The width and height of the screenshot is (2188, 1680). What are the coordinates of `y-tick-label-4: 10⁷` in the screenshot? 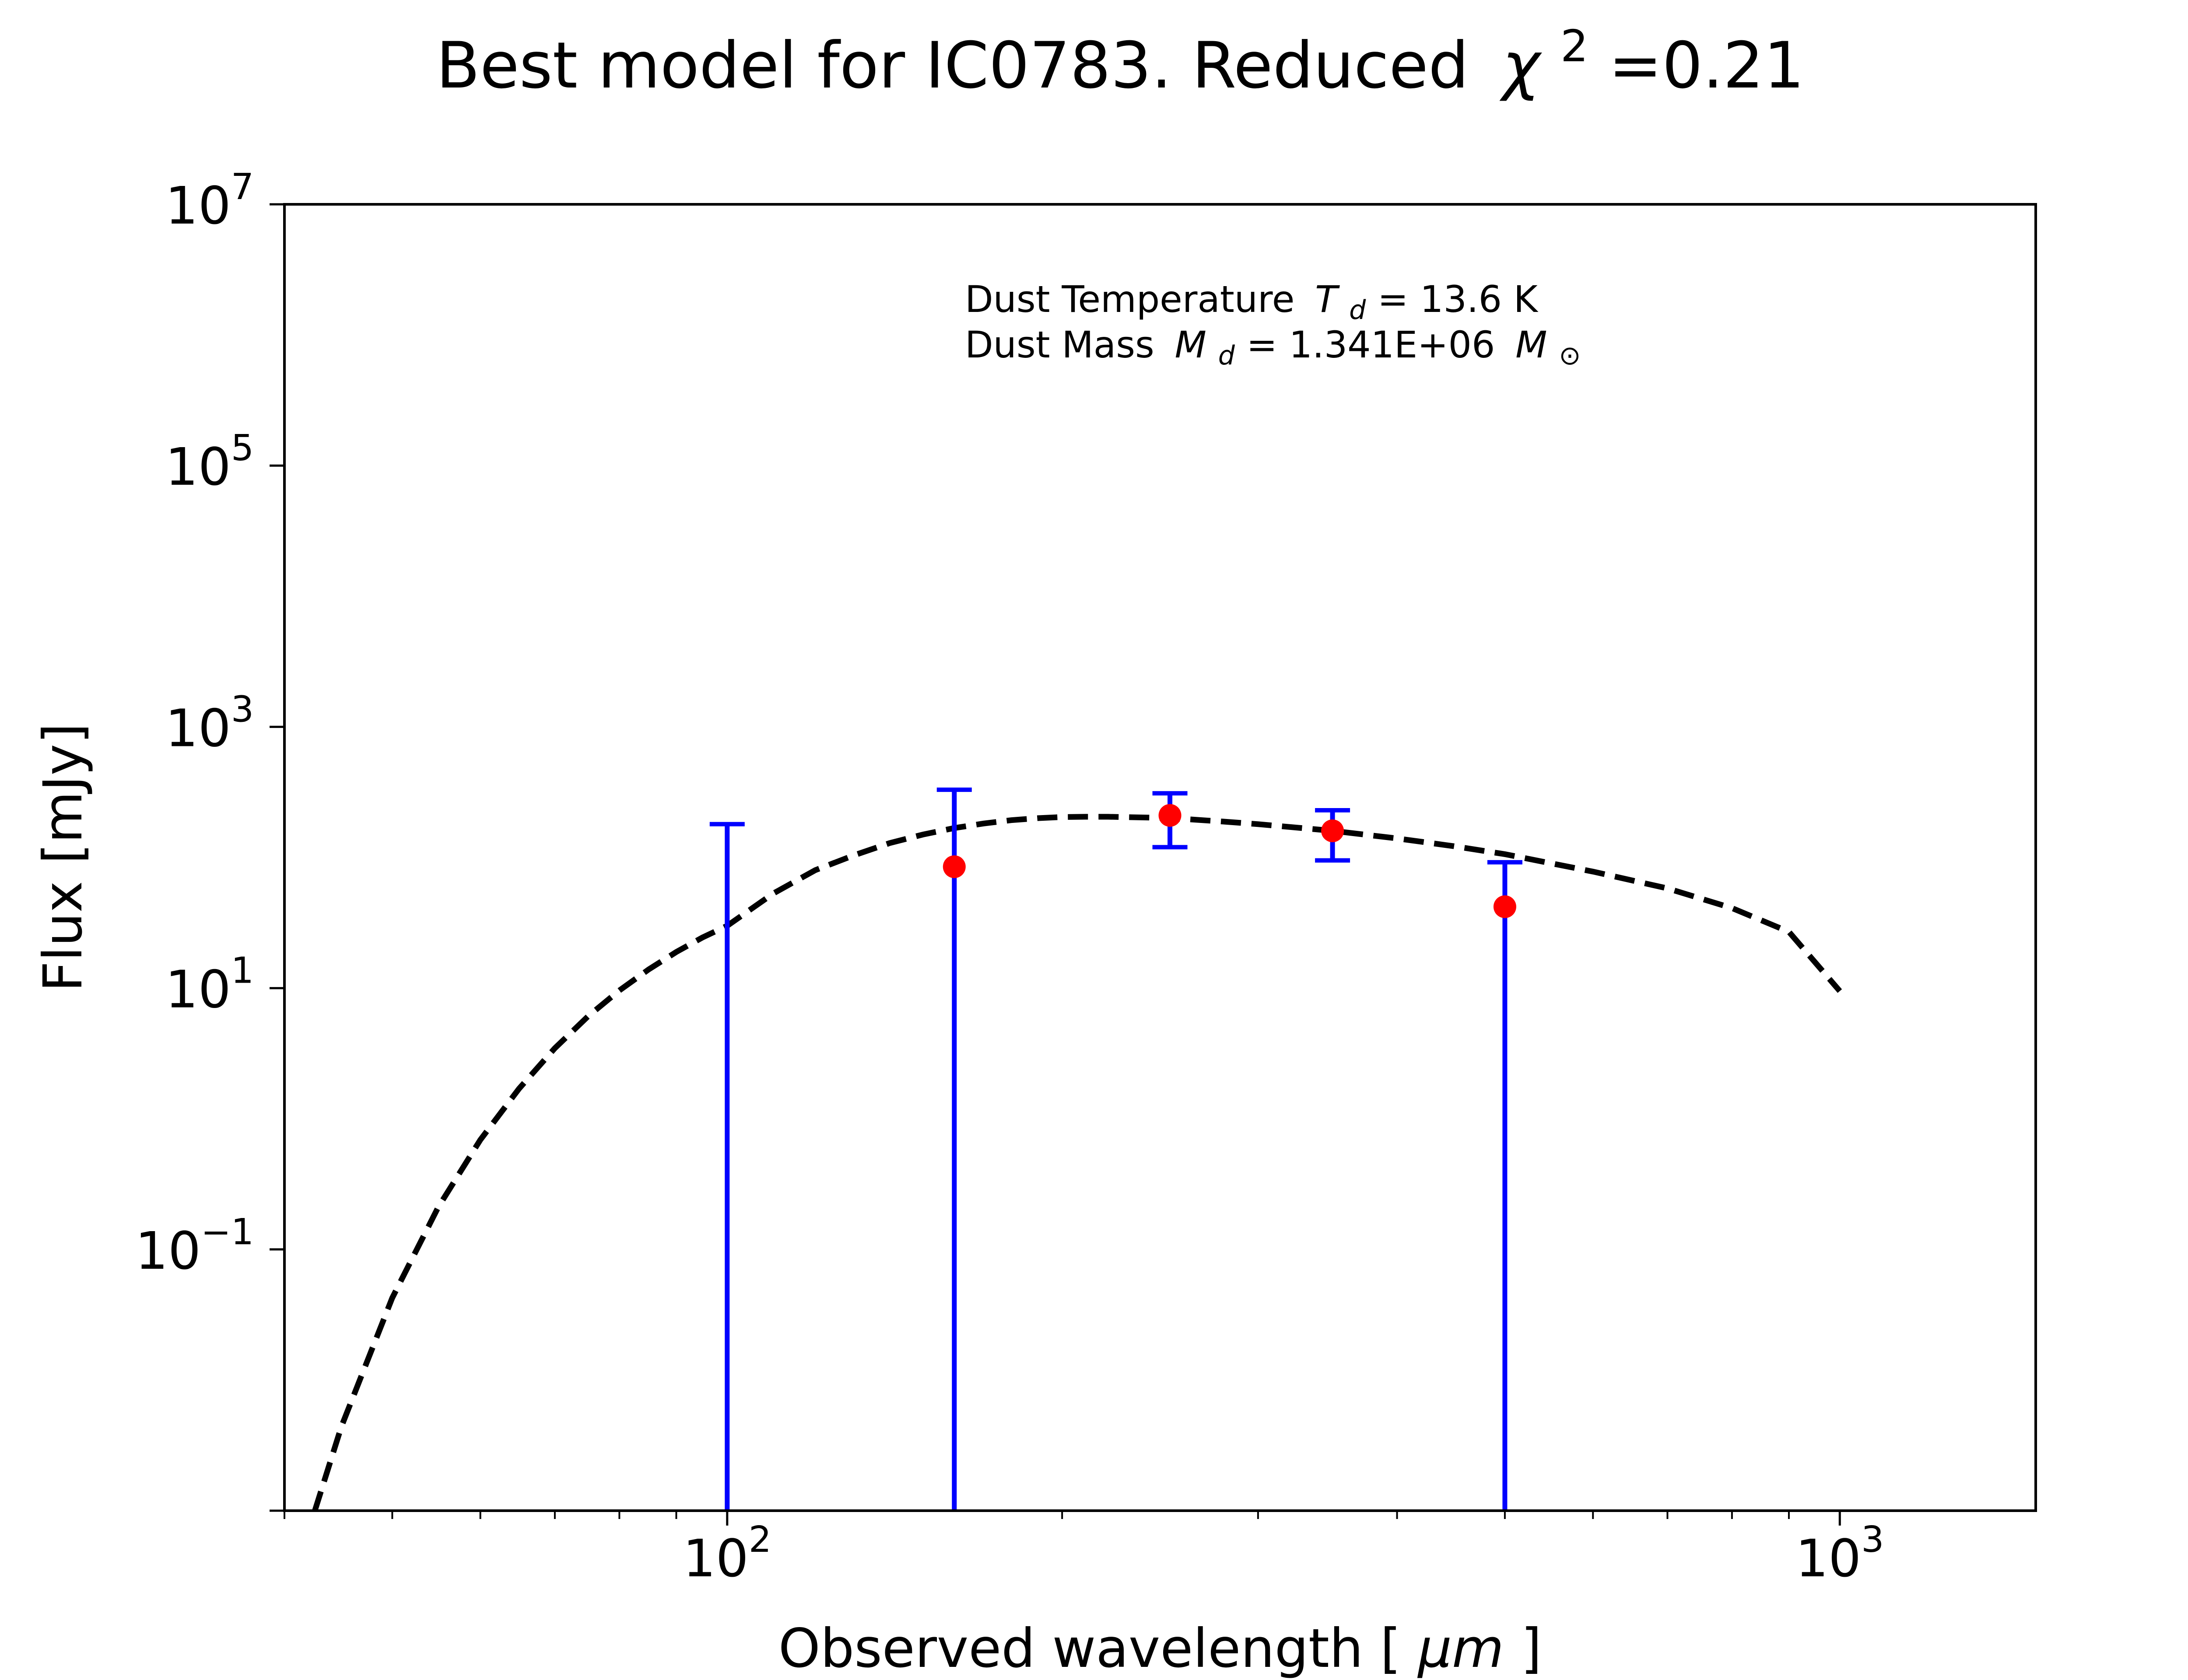 It's located at (209, 201).